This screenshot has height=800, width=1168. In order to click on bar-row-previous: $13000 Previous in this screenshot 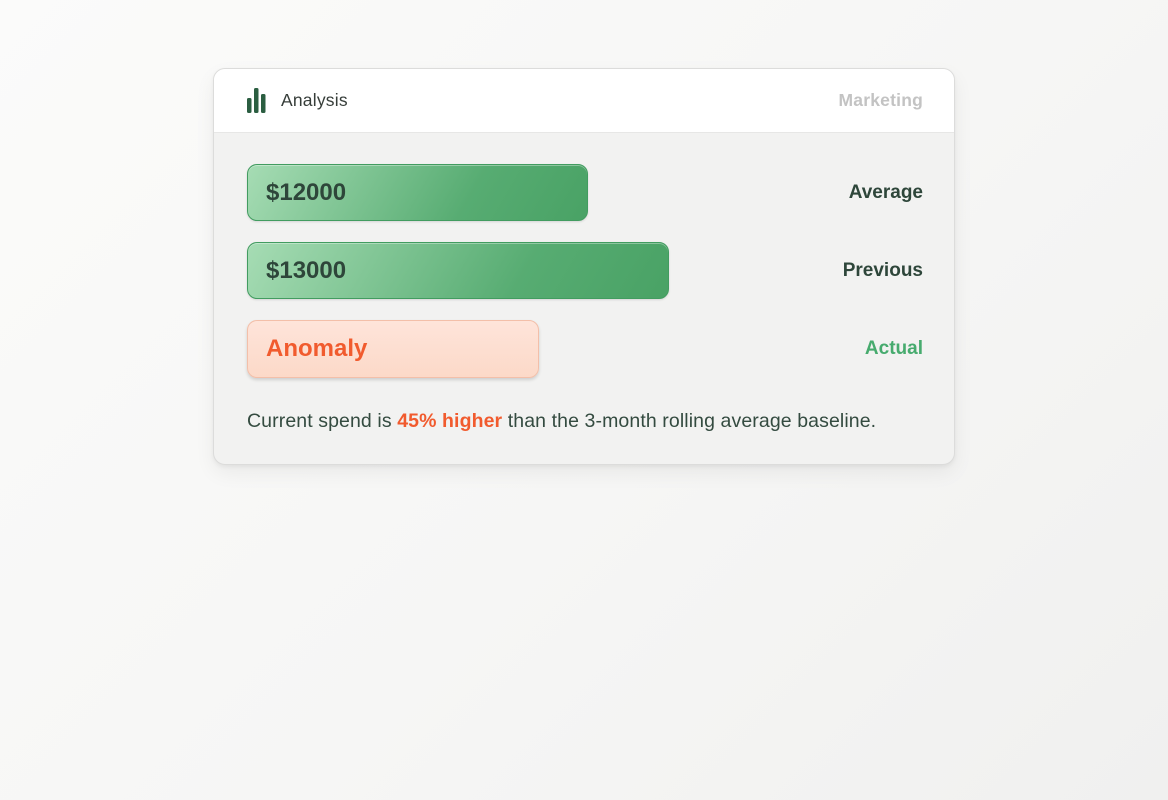, I will do `click(585, 270)`.